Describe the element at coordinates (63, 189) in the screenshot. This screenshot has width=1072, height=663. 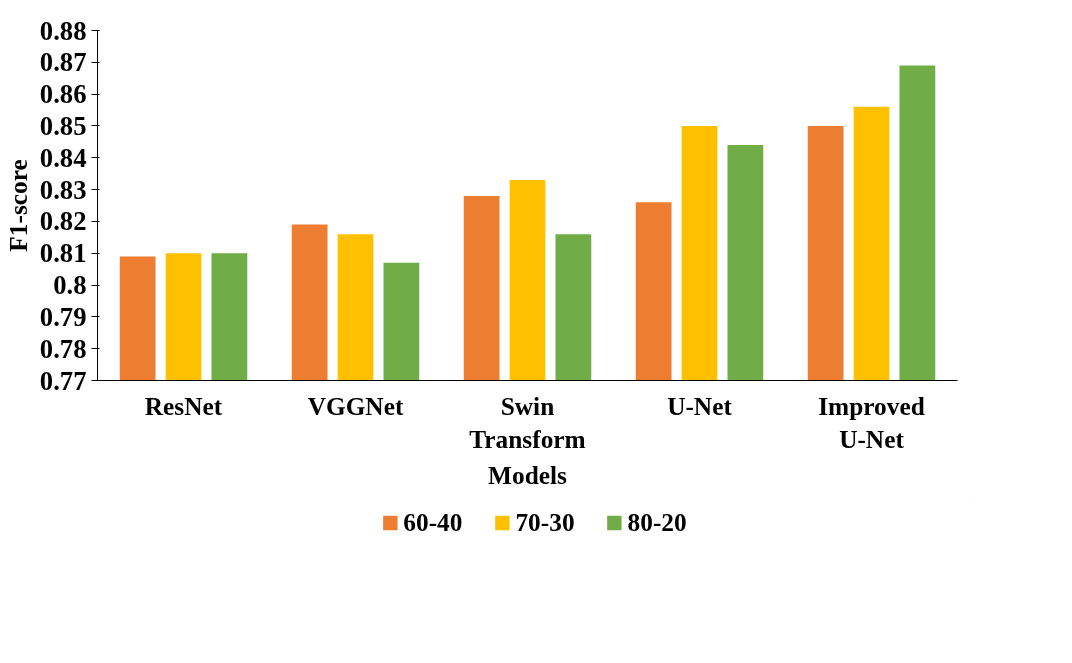
I see `y-tick-label: 0.83` at that location.